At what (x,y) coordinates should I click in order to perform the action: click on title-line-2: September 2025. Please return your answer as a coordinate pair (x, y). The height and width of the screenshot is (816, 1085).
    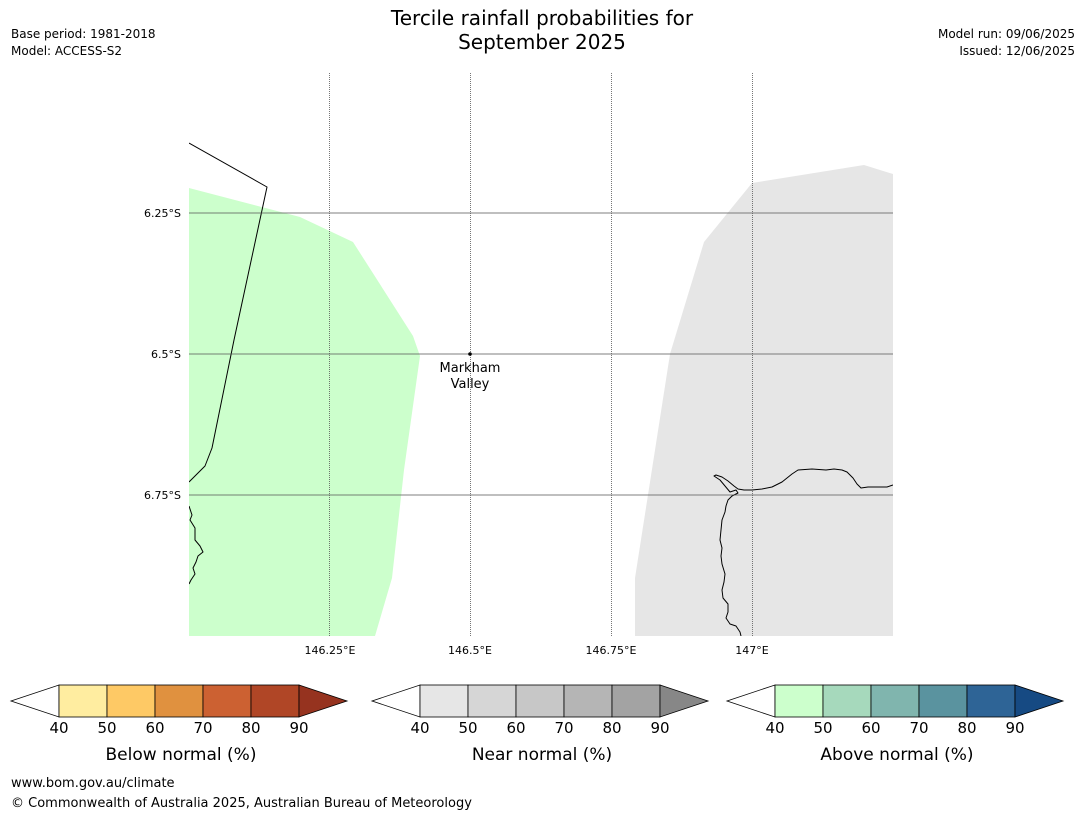
    Looking at the image, I should click on (542, 42).